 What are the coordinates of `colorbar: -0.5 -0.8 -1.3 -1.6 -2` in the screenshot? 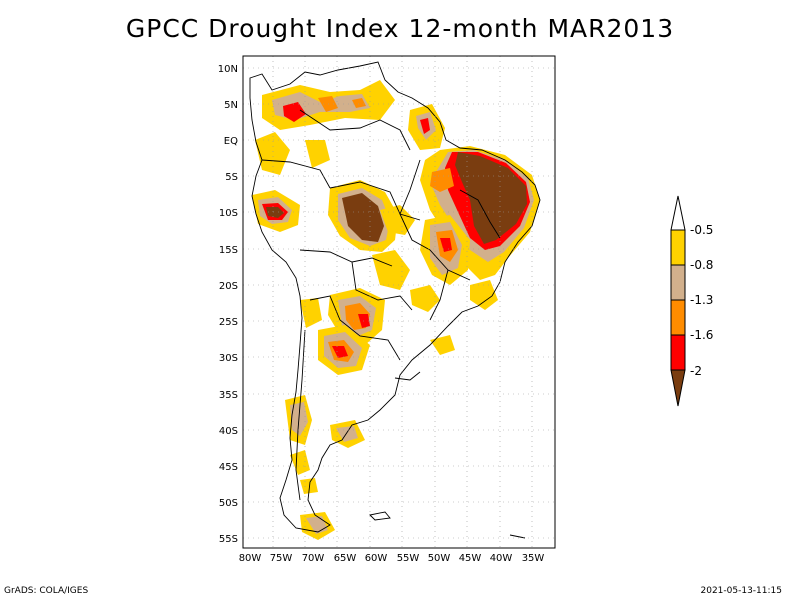 It's located at (691, 301).